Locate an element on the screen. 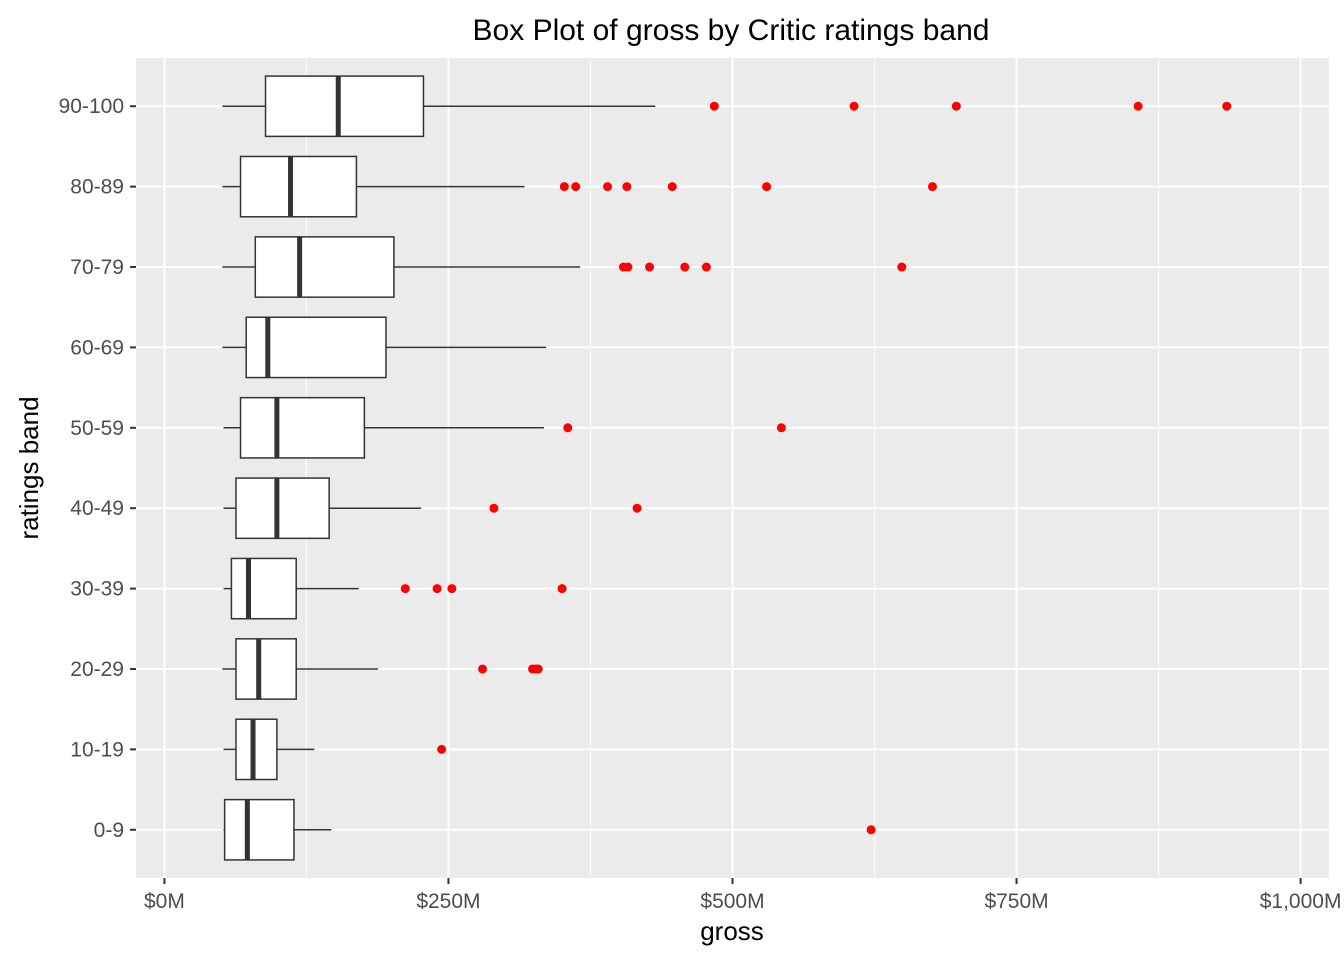 This screenshot has height=960, width=1344. x-tick-label: $750M is located at coordinates (1016, 901).